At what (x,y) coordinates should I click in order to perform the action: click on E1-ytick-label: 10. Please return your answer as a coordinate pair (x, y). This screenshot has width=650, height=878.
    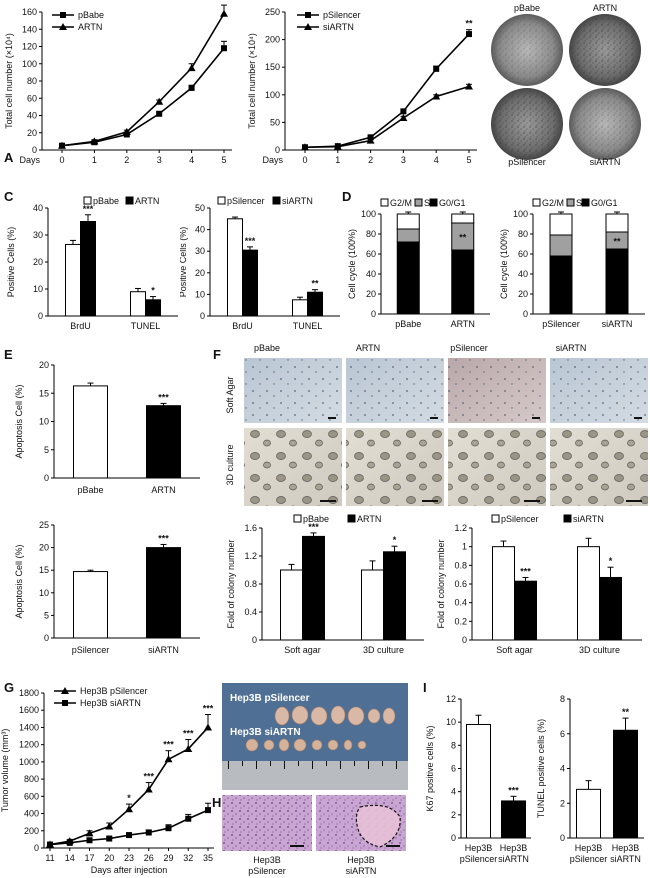
    Looking at the image, I should click on (44, 422).